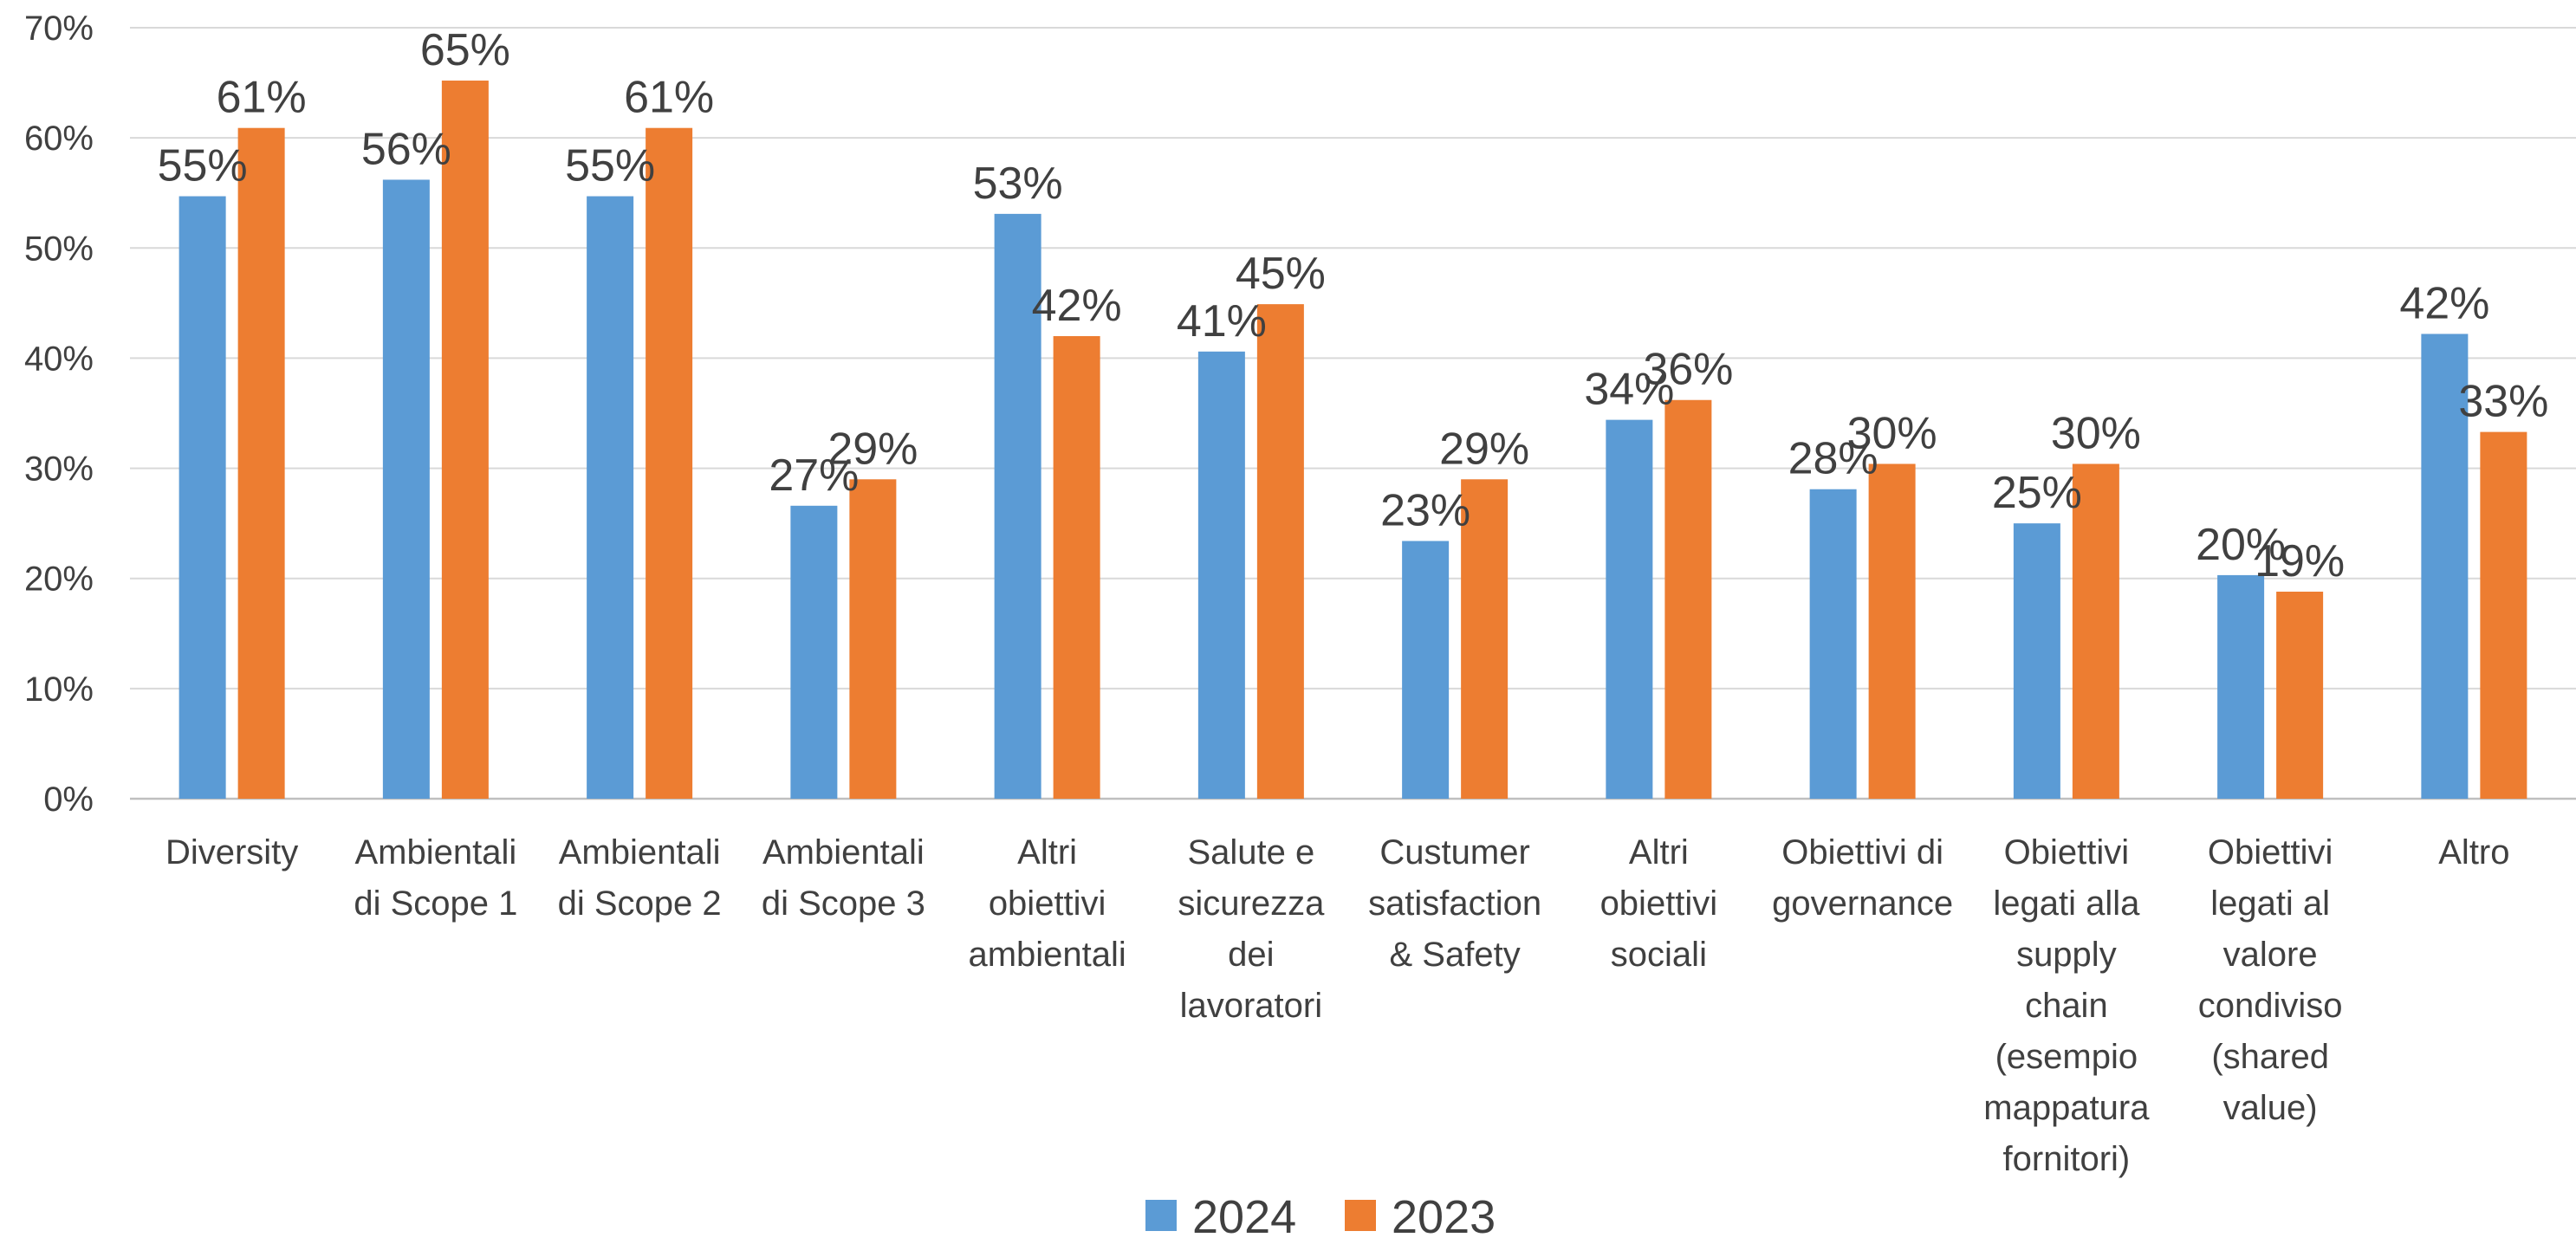  What do you see at coordinates (1455, 904) in the screenshot?
I see `x-category-label: satisfaction` at bounding box center [1455, 904].